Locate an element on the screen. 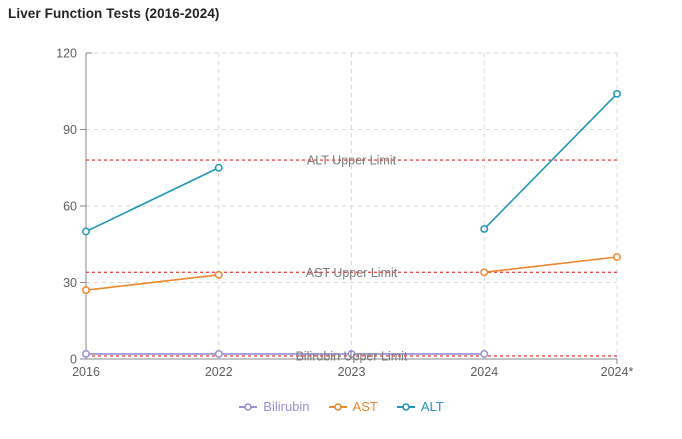 This screenshot has height=439, width=682. y-axis-label: 0 is located at coordinates (73, 360).